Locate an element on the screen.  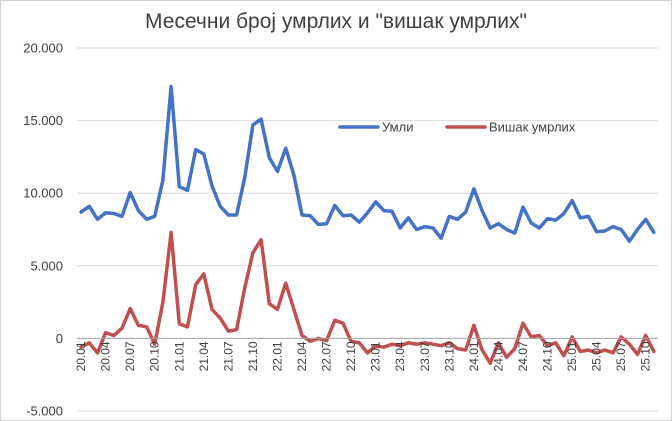
x-tick-label: 20.10 is located at coordinates (155, 356).